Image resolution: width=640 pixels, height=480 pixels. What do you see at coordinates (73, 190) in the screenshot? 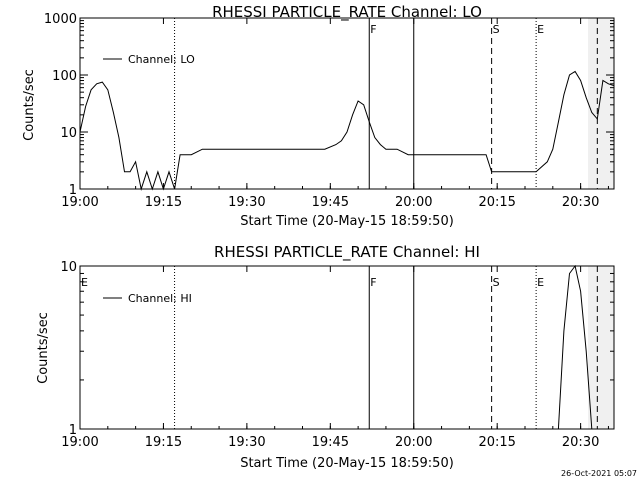
I see `lo-y-tick-label: 1` at bounding box center [73, 190].